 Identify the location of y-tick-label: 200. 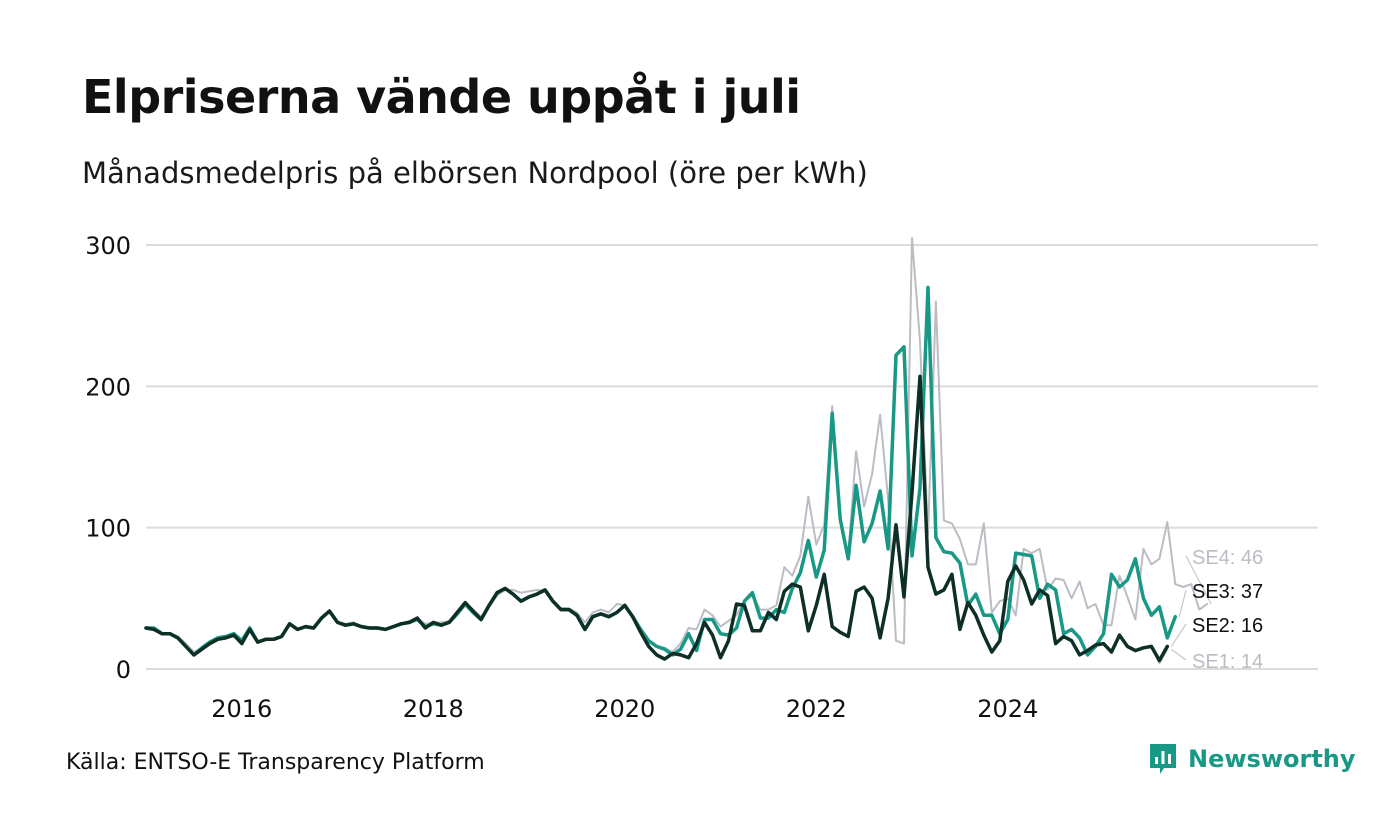
(108, 387).